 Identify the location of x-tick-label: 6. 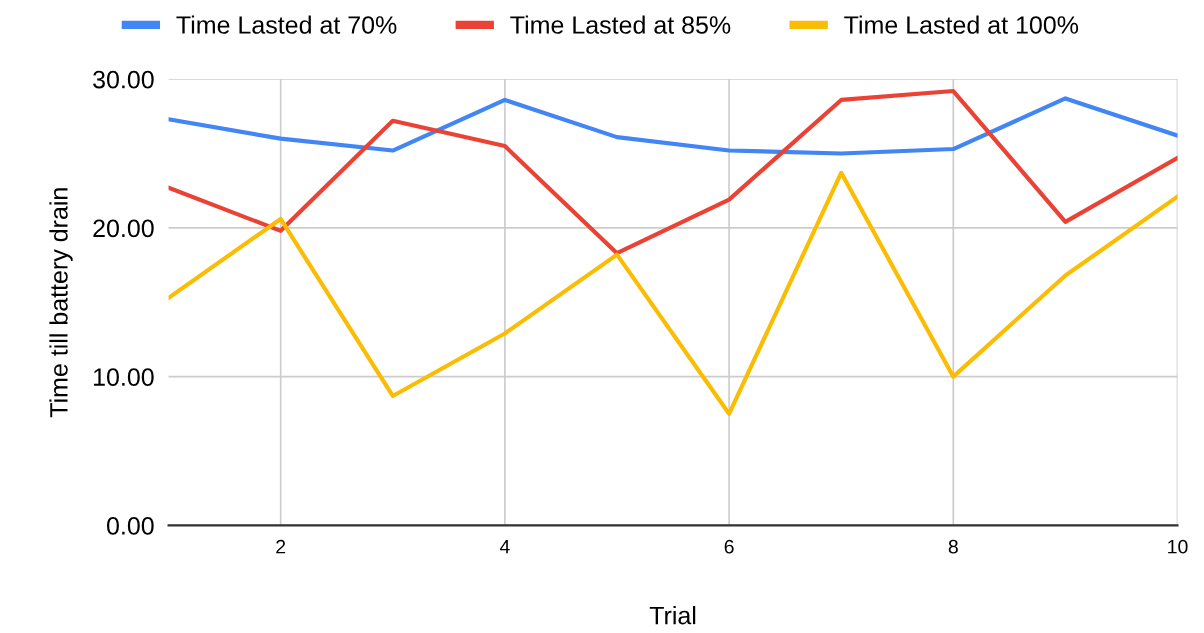
(729, 546).